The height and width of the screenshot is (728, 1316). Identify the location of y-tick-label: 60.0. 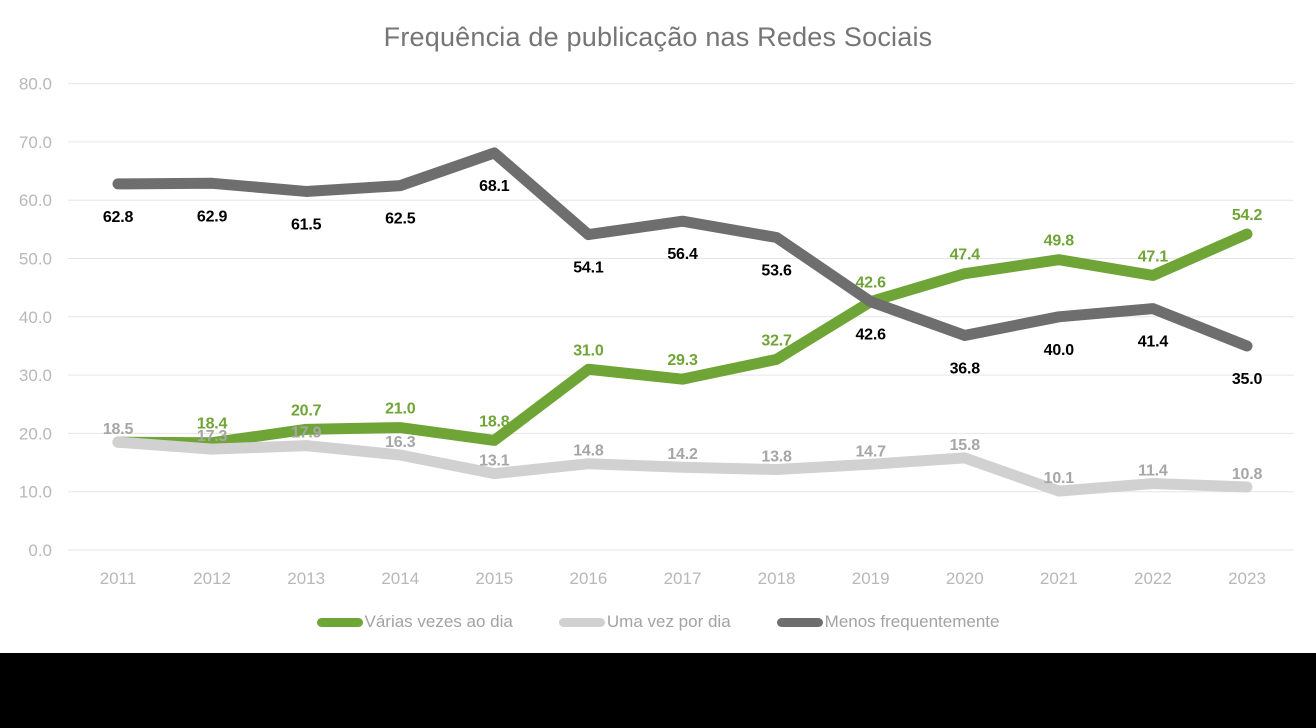
(35, 200).